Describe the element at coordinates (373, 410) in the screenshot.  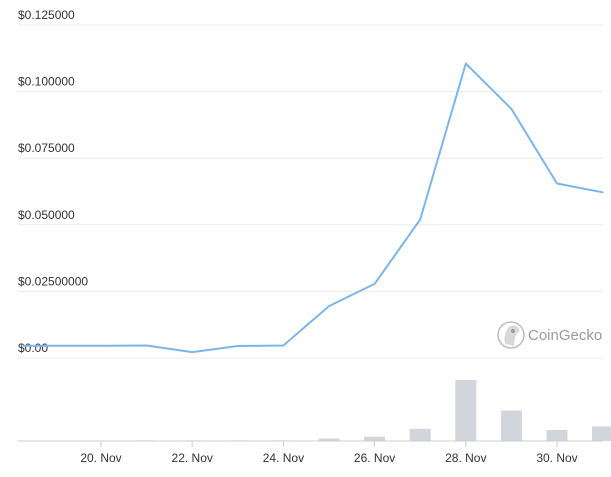
I see `volume-bars` at that location.